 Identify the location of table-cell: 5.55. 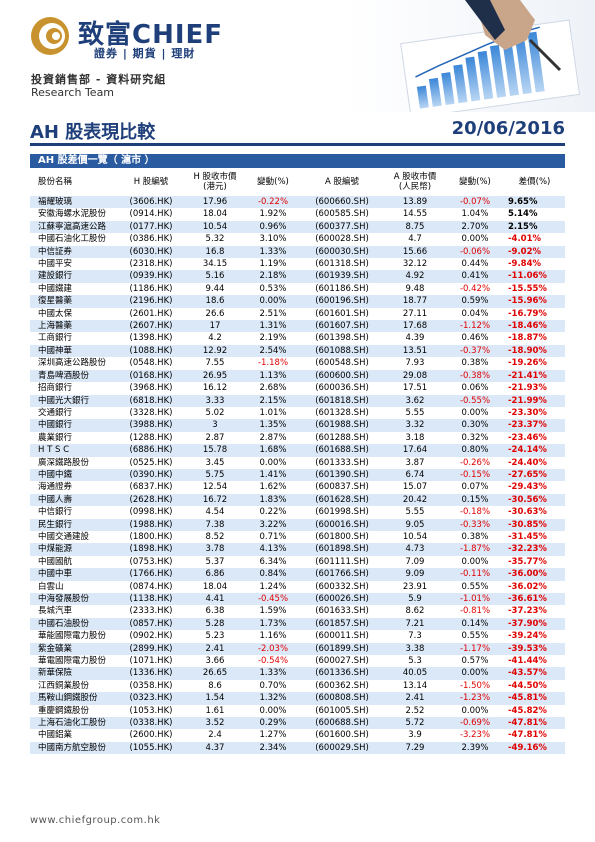
(415, 512).